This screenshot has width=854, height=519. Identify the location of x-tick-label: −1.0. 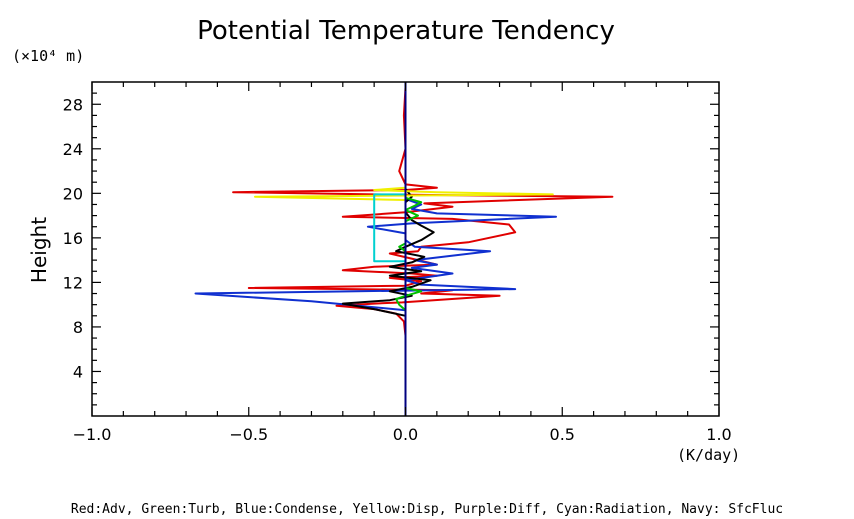
(92, 434).